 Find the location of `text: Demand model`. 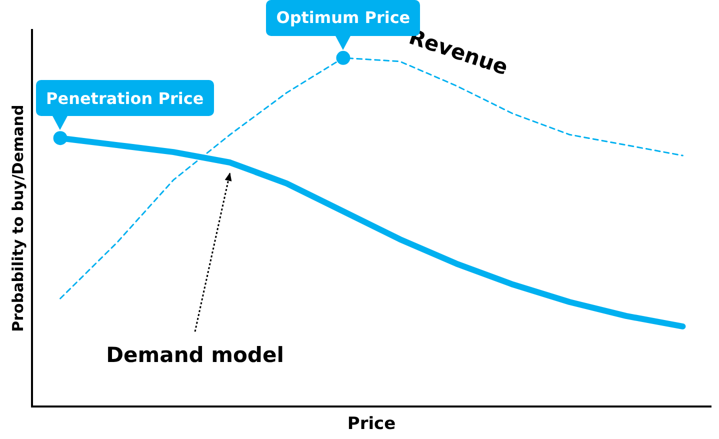

text: Demand model is located at coordinates (195, 355).